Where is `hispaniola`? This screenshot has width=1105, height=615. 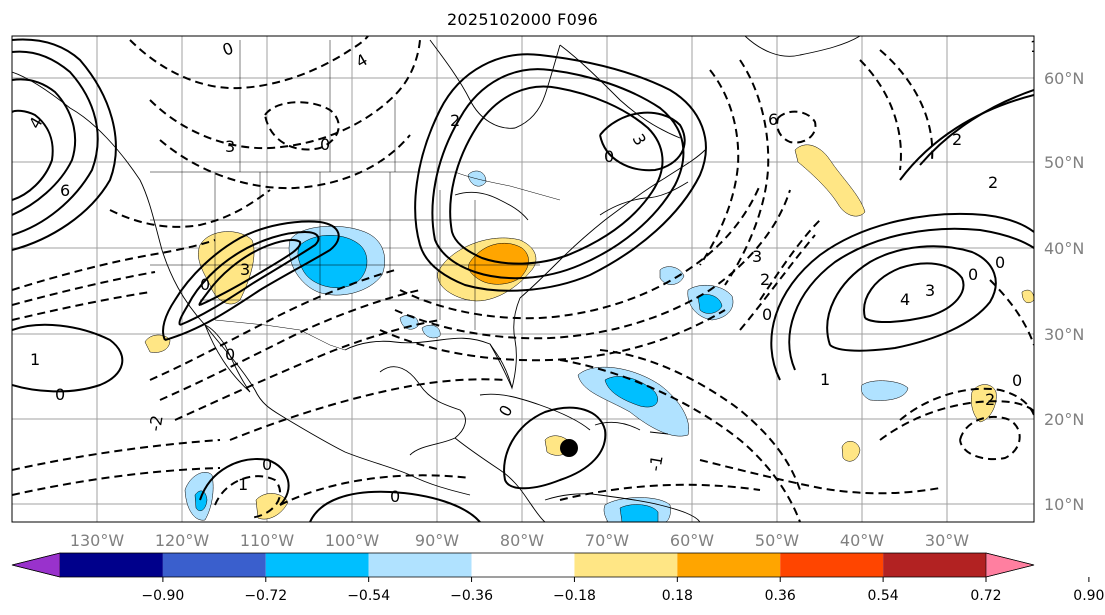 hispaniola is located at coordinates (617, 426).